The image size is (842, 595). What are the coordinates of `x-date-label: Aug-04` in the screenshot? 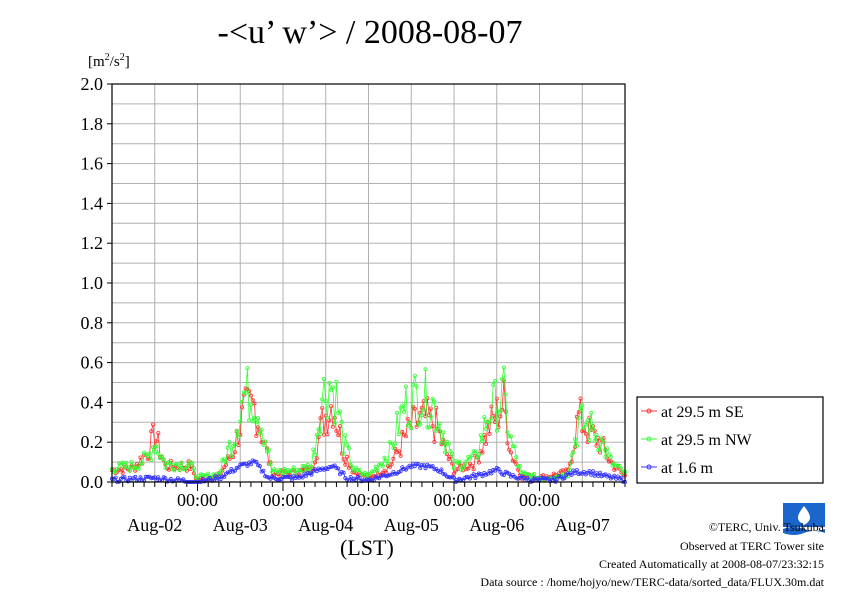 It's located at (325, 525).